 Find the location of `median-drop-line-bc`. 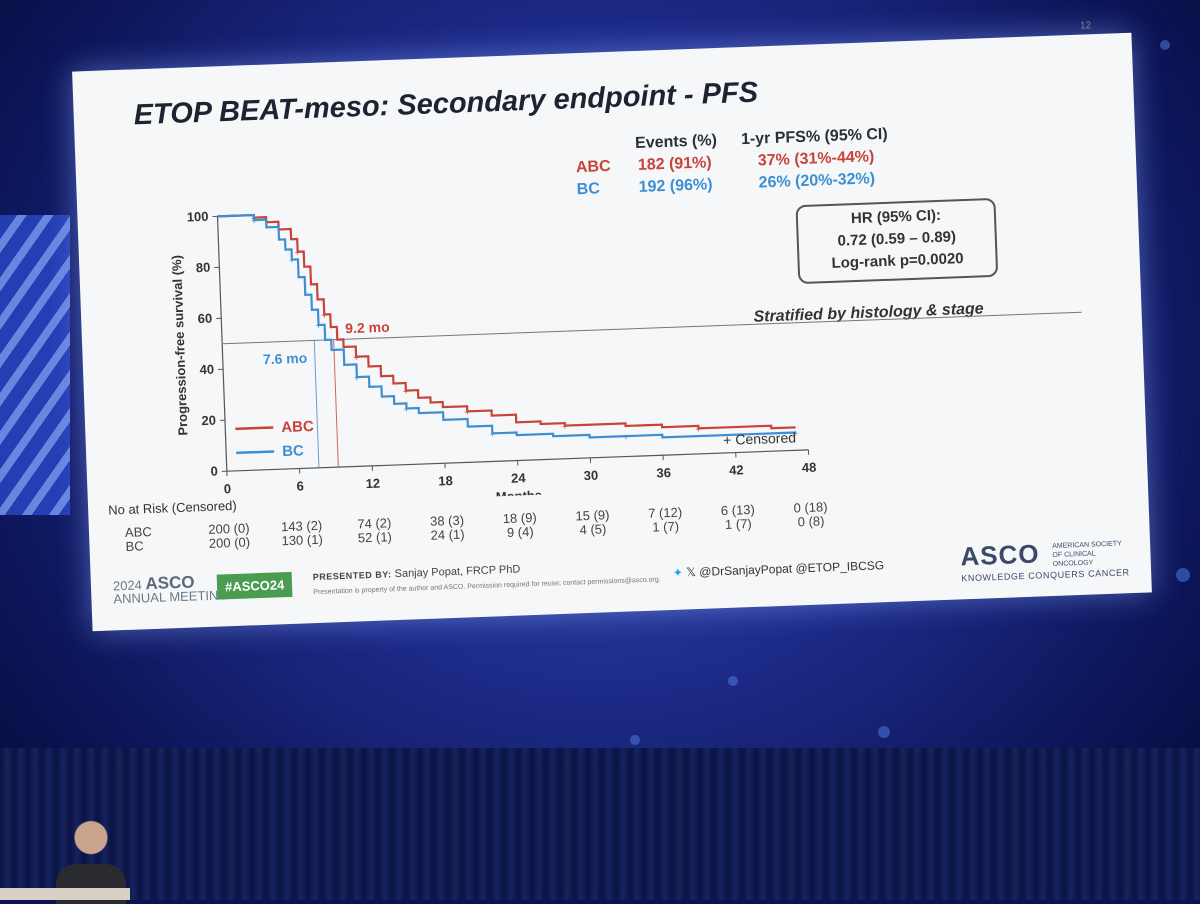

median-drop-line-bc is located at coordinates (316, 403).